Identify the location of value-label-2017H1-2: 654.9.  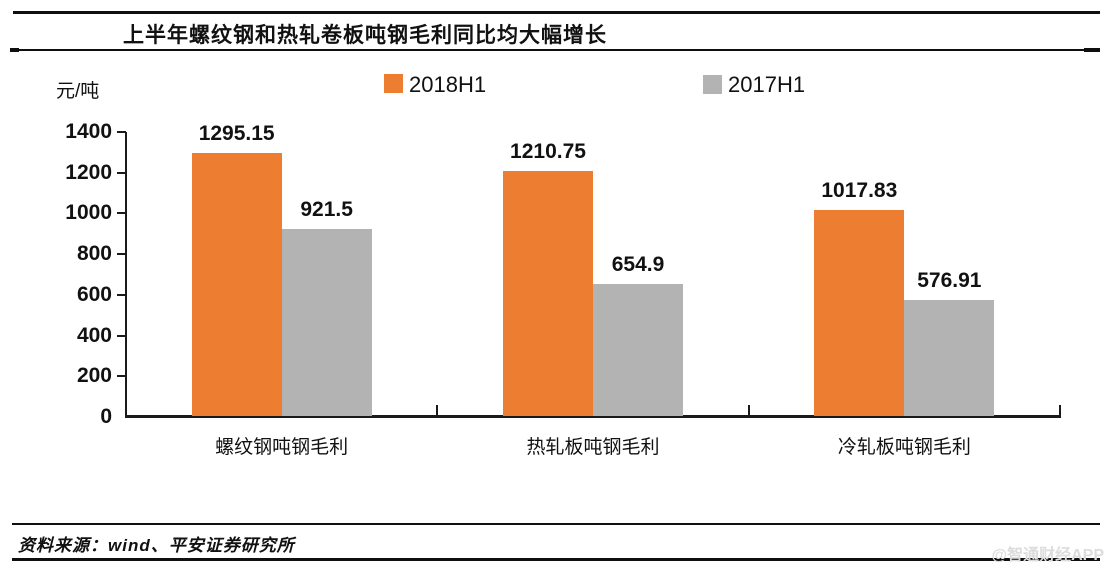
(638, 264).